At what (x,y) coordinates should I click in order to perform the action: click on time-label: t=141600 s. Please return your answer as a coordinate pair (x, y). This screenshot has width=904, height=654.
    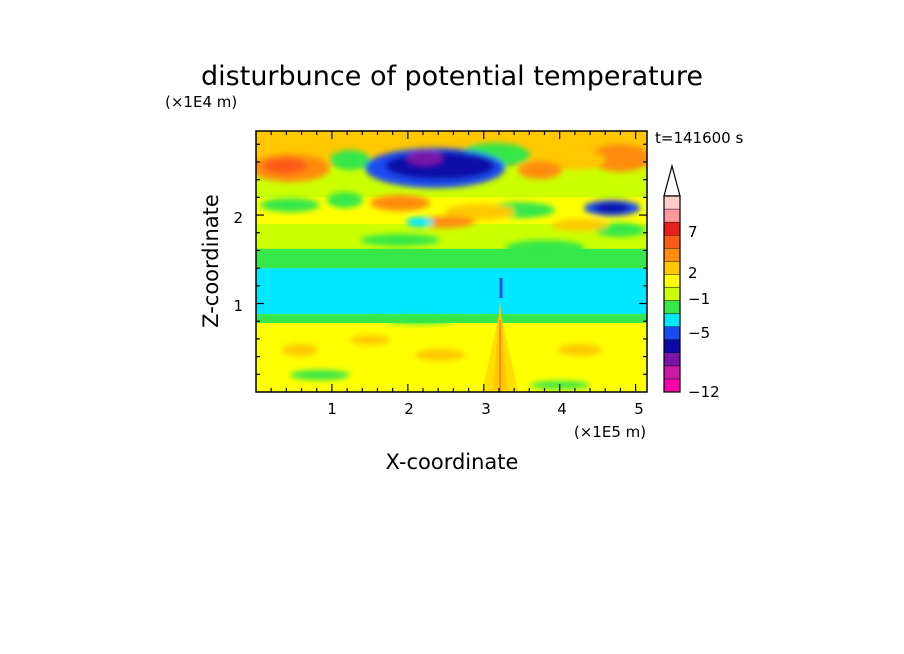
    Looking at the image, I should click on (699, 138).